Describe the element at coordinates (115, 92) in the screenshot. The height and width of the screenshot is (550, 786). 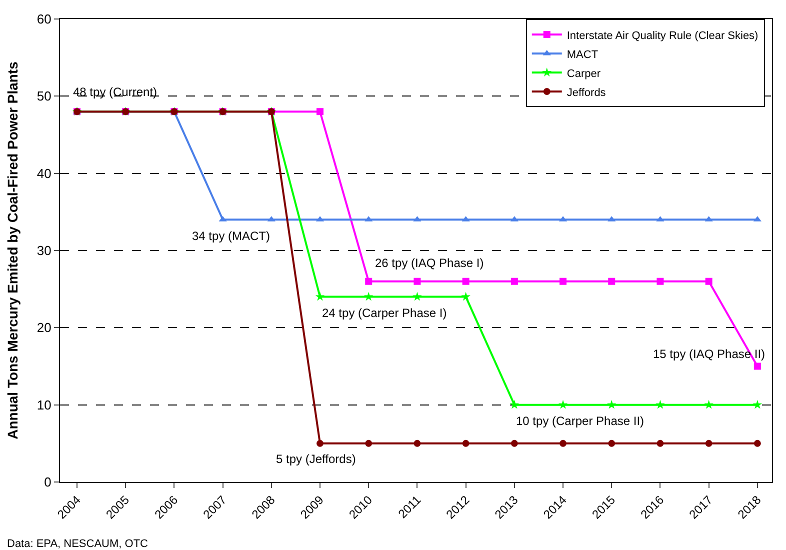
I see `annotation: 48 tpy (Current)` at that location.